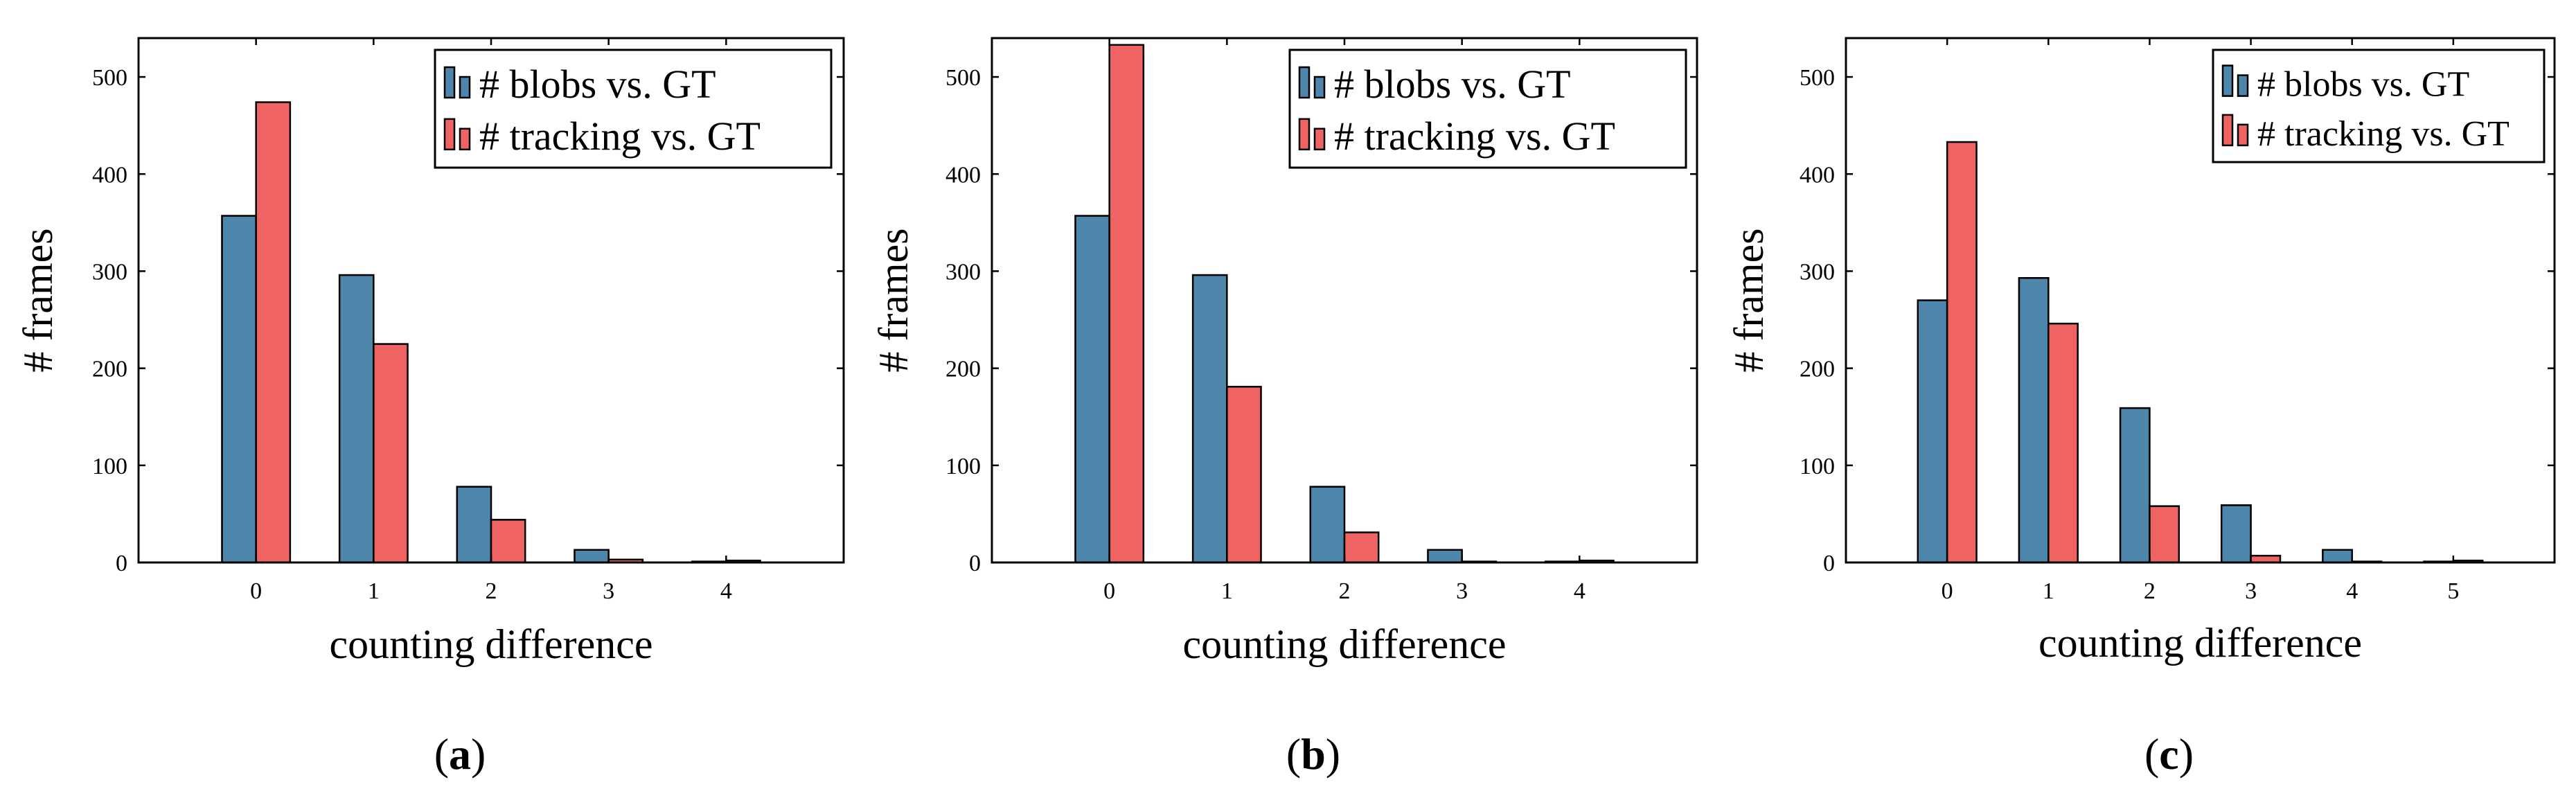 The width and height of the screenshot is (2576, 798). What do you see at coordinates (1344, 644) in the screenshot?
I see `panel-b-x-axis-label: counting difference` at bounding box center [1344, 644].